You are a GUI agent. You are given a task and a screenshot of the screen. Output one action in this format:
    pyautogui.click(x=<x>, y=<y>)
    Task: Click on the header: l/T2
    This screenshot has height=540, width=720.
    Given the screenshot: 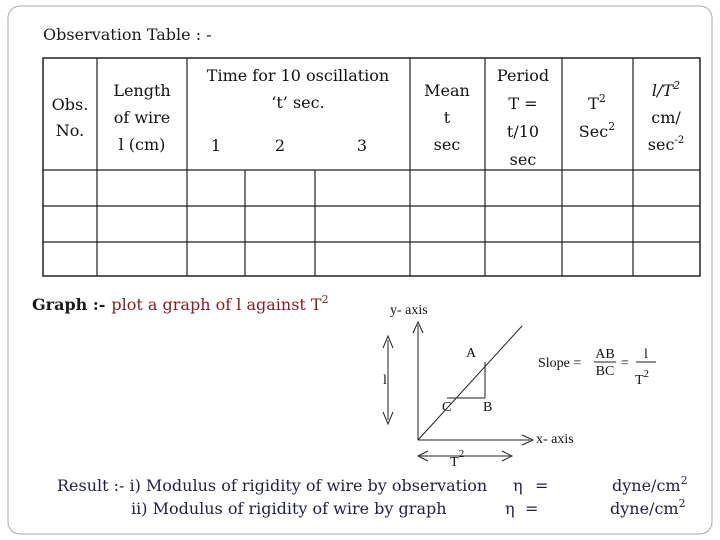 What is the action you would take?
    pyautogui.click(x=666, y=89)
    